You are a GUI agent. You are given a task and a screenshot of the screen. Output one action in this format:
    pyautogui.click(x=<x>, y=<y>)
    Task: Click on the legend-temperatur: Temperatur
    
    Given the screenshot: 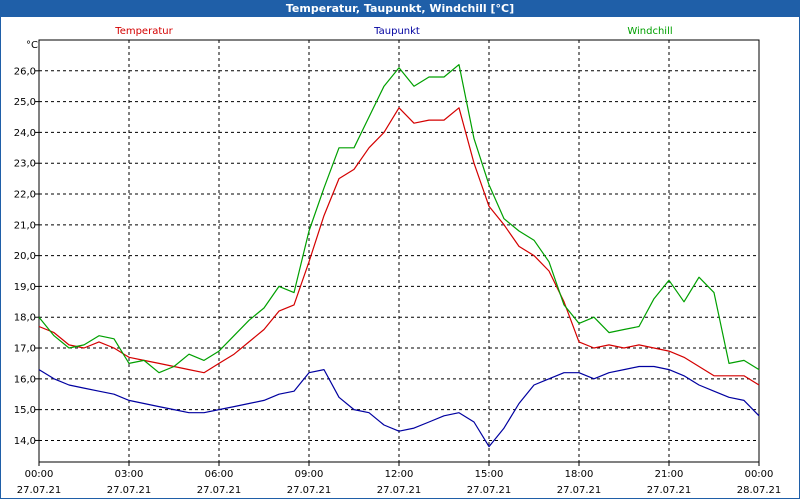 What is the action you would take?
    pyautogui.click(x=143, y=31)
    